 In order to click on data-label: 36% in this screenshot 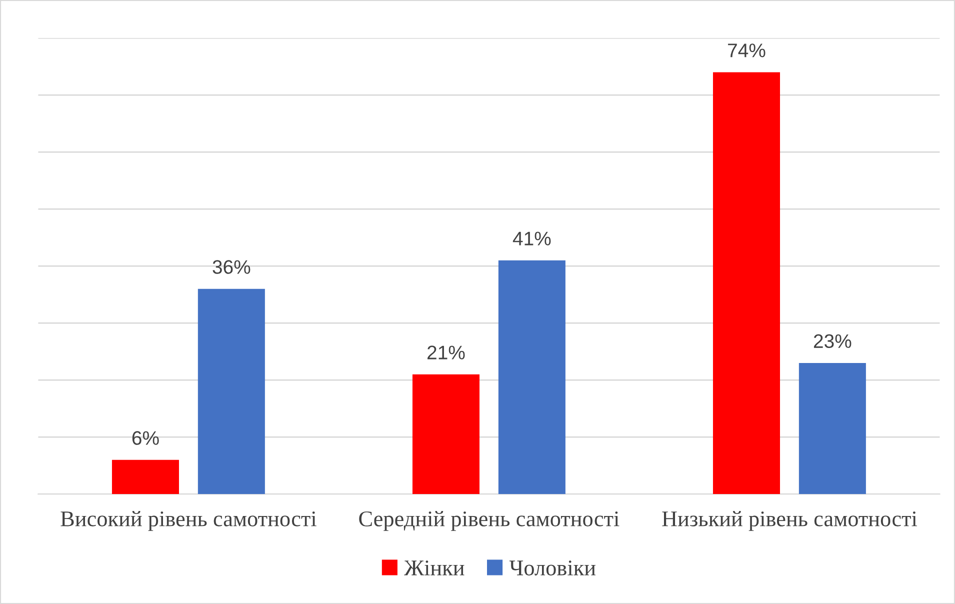, I will do `click(231, 267)`.